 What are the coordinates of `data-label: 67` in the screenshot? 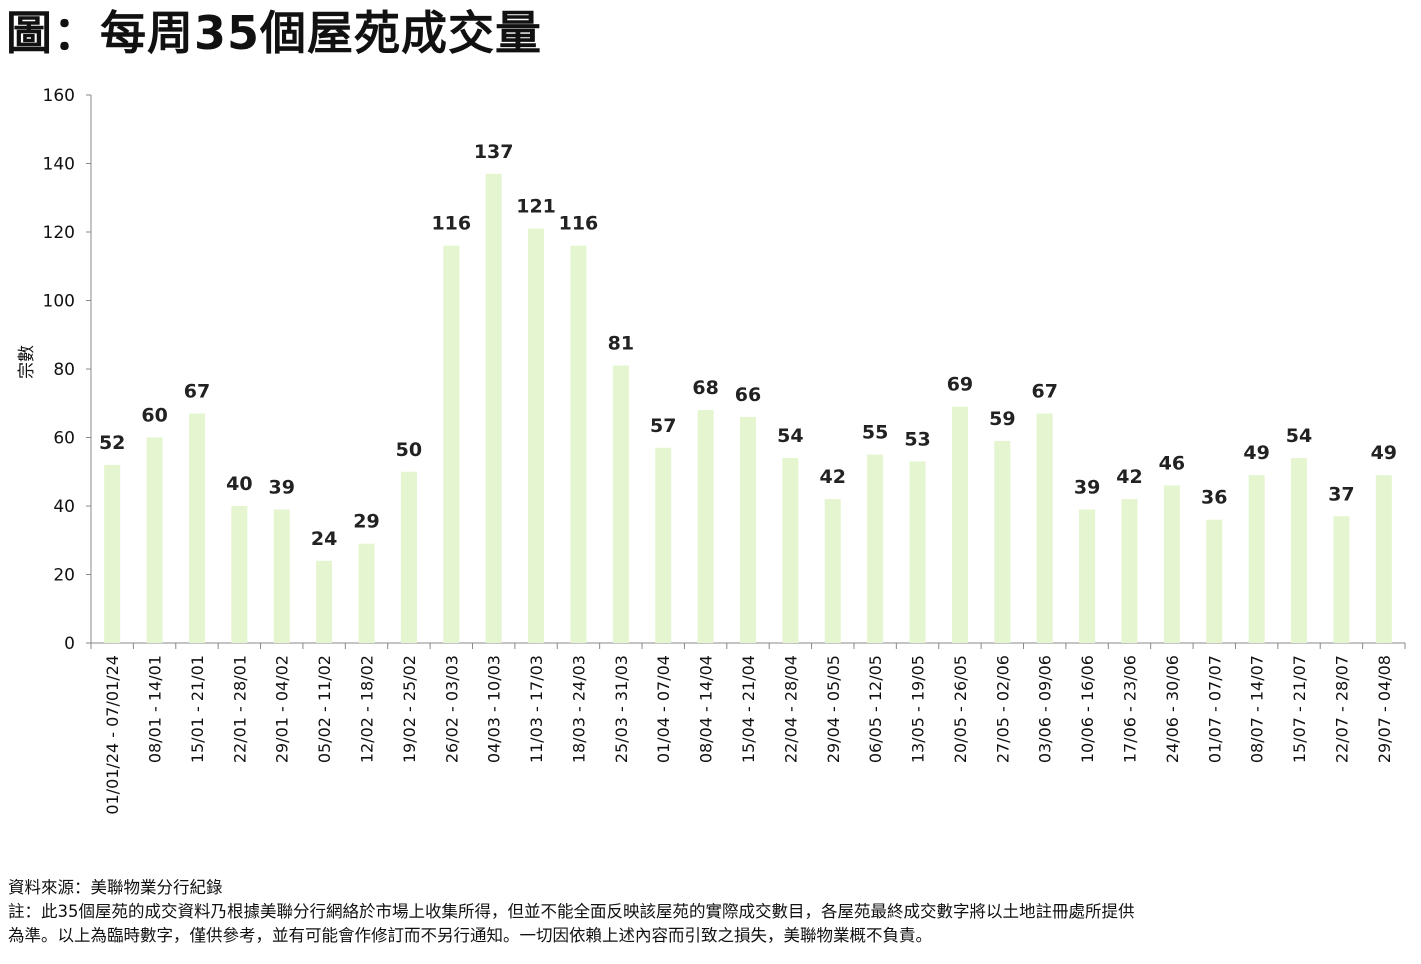 It's located at (1044, 392).